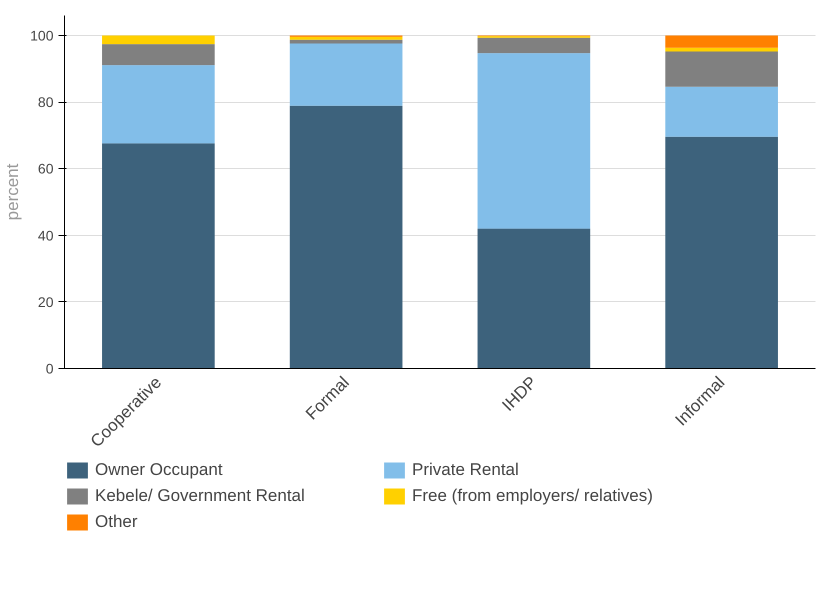  What do you see at coordinates (46, 235) in the screenshot?
I see `y-tick-label: 40` at bounding box center [46, 235].